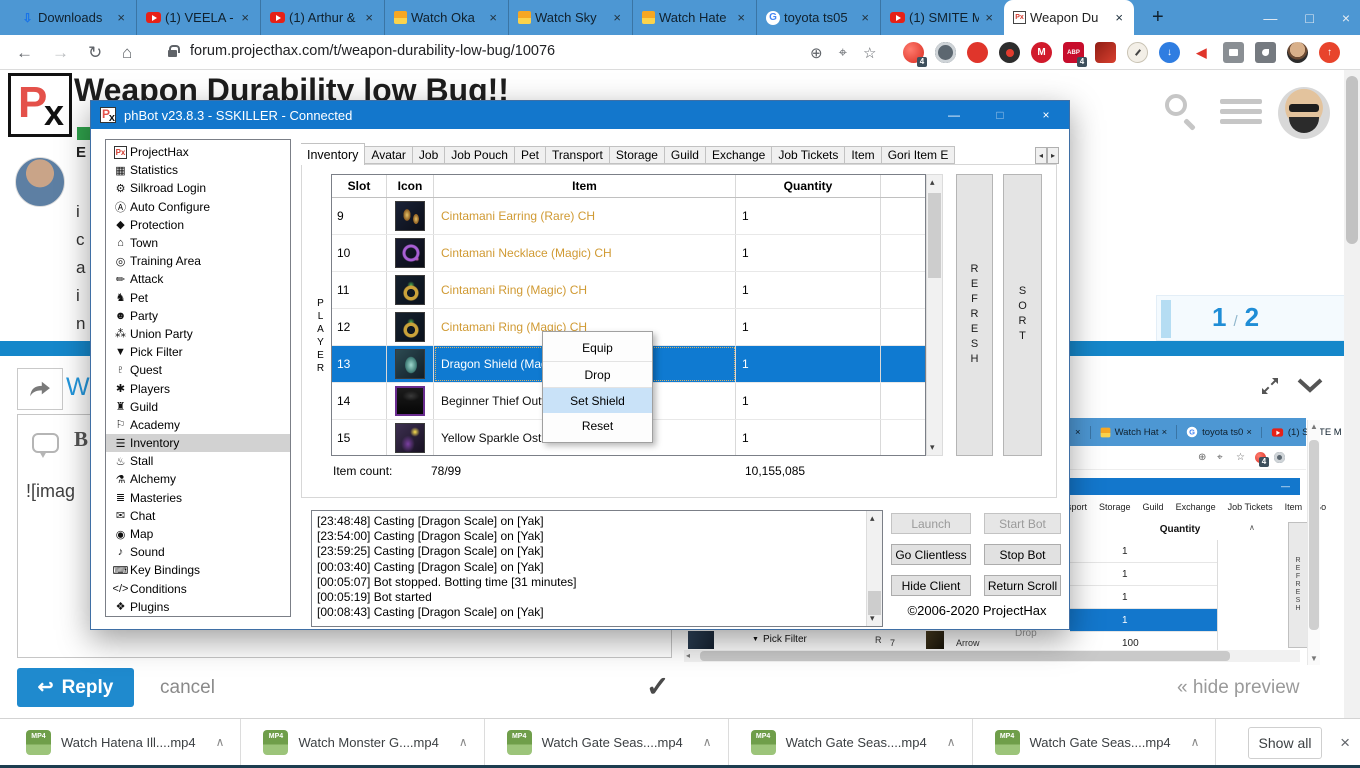 The height and width of the screenshot is (768, 1360). Describe the element at coordinates (570, 17) in the screenshot. I see `browser-tab: Watch Sky ×` at that location.